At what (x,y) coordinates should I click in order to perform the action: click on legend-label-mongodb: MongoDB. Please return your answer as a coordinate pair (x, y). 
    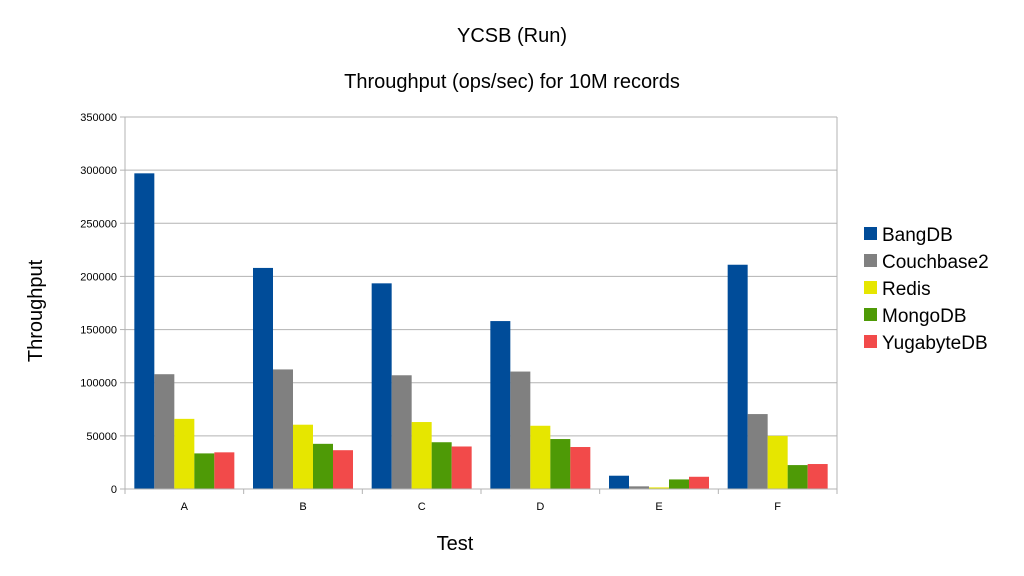
    Looking at the image, I should click on (924, 316).